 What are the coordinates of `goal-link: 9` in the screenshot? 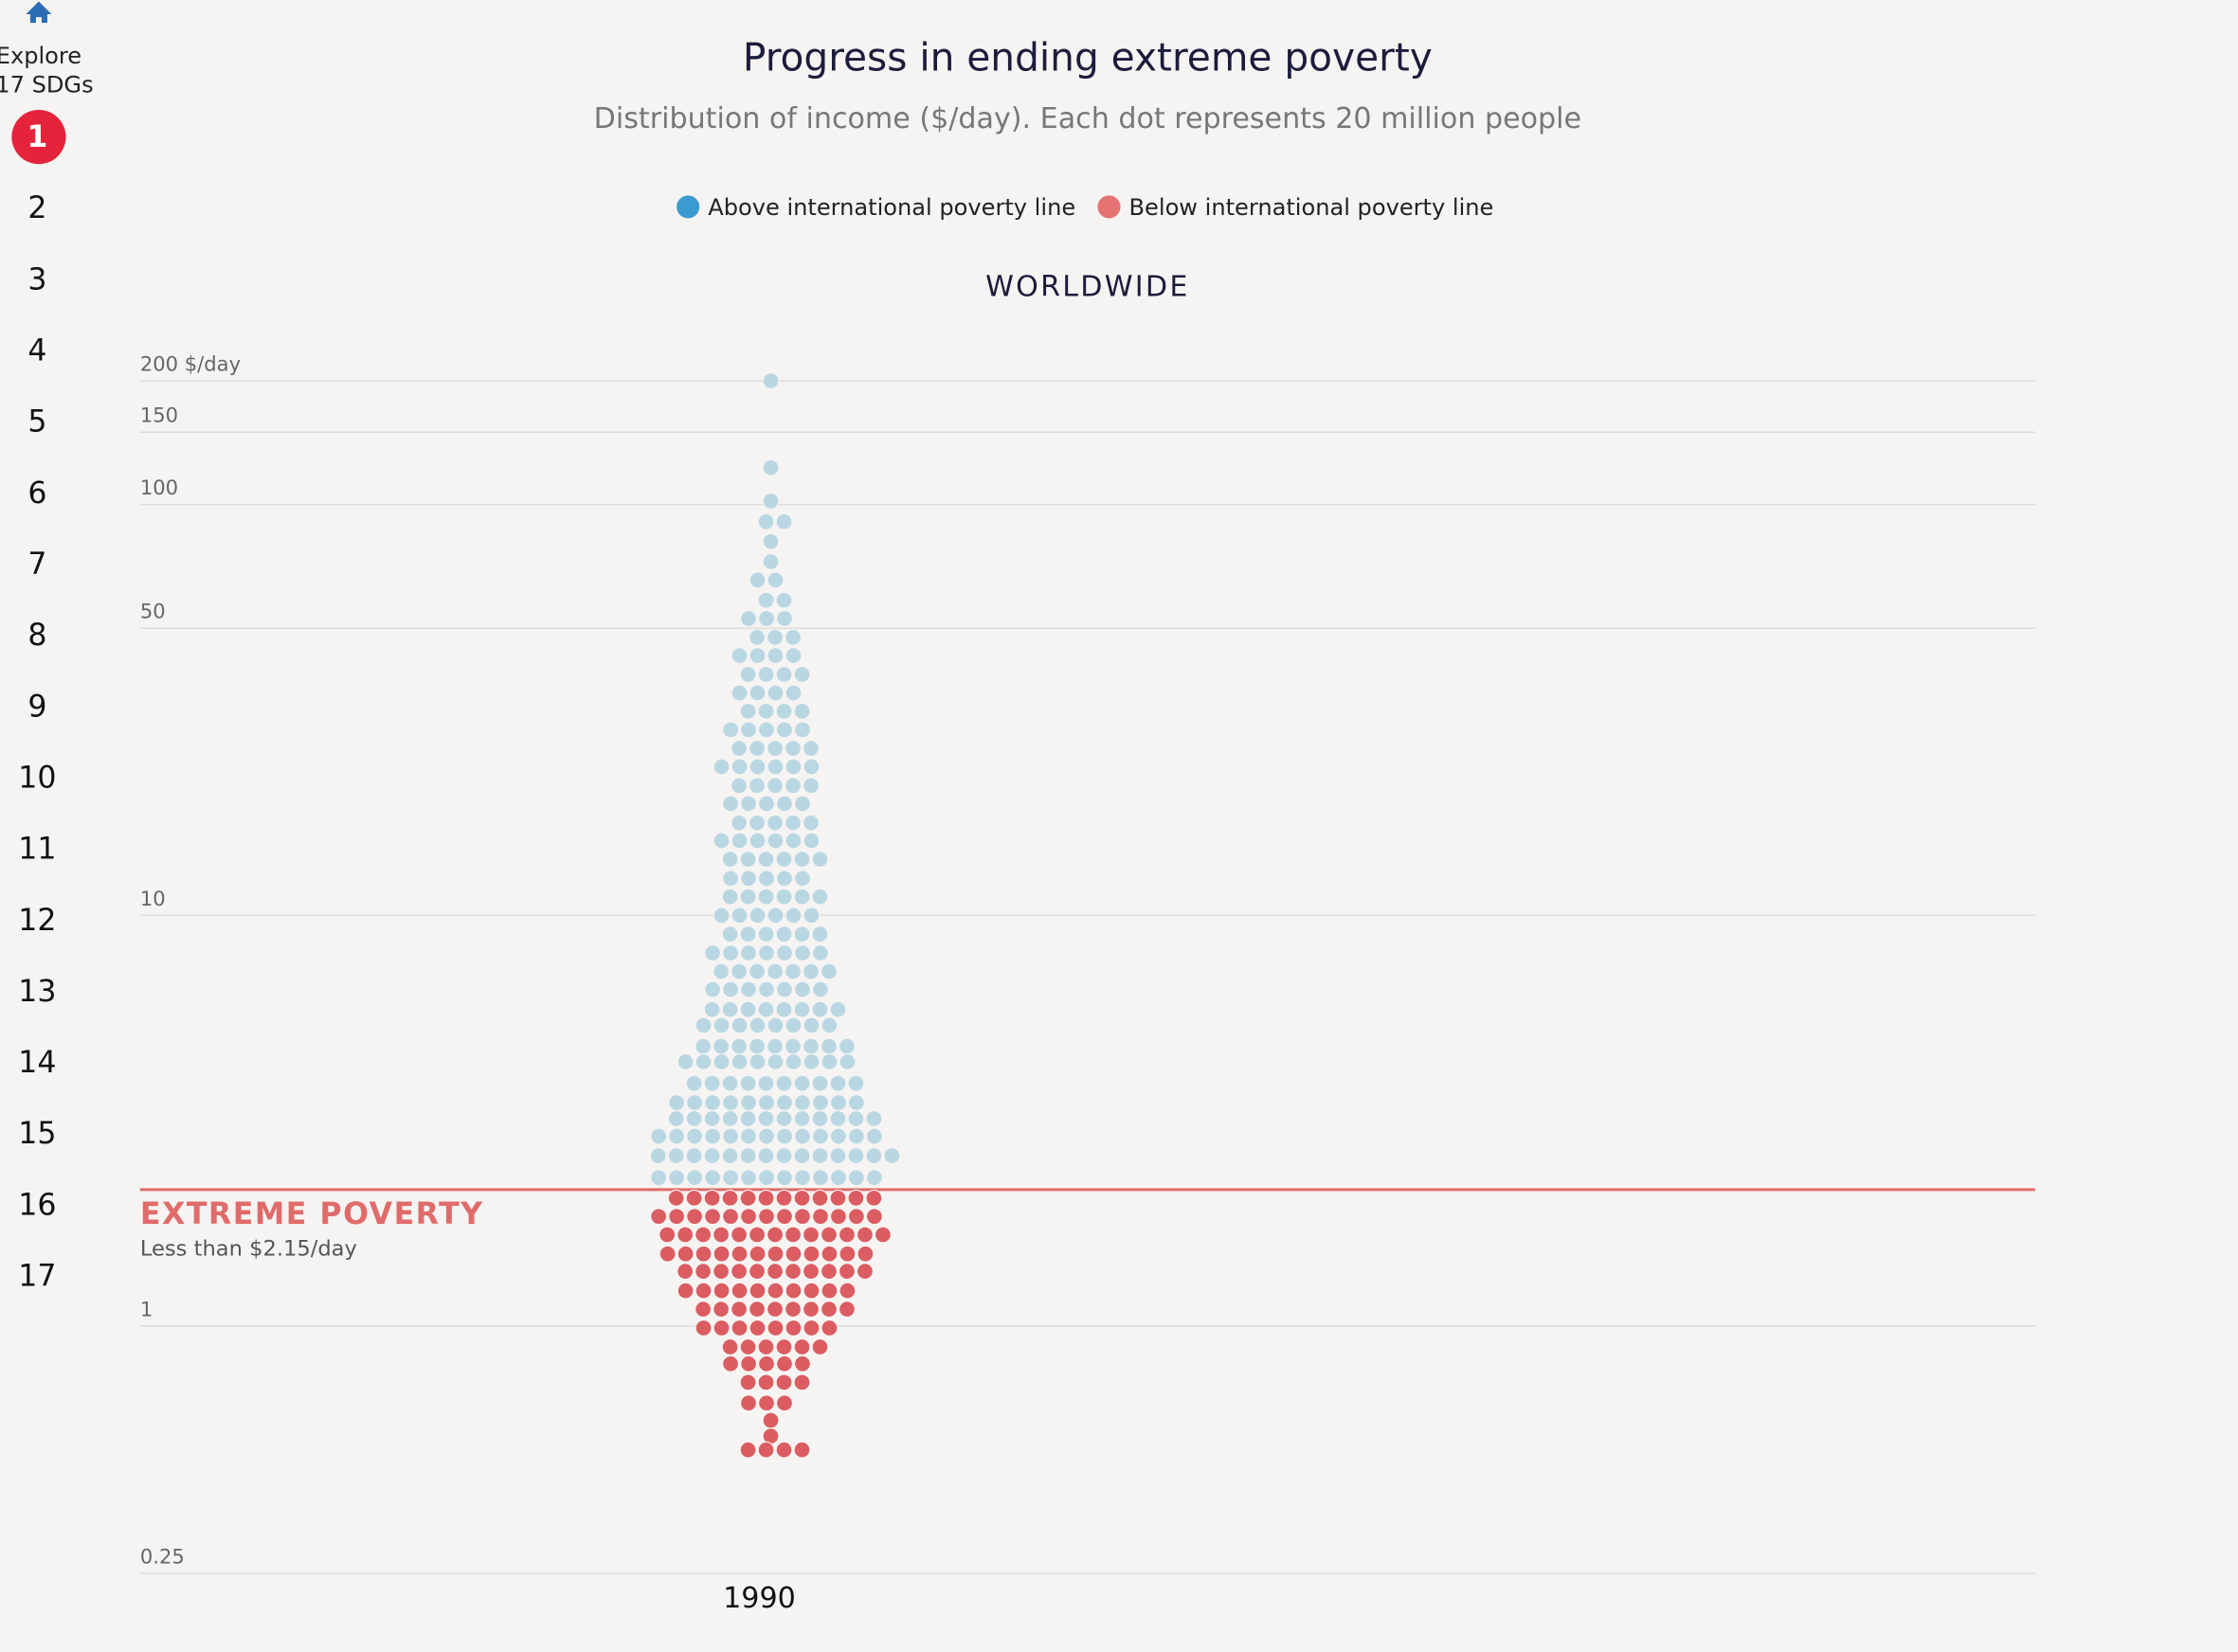 It's located at (36, 707).